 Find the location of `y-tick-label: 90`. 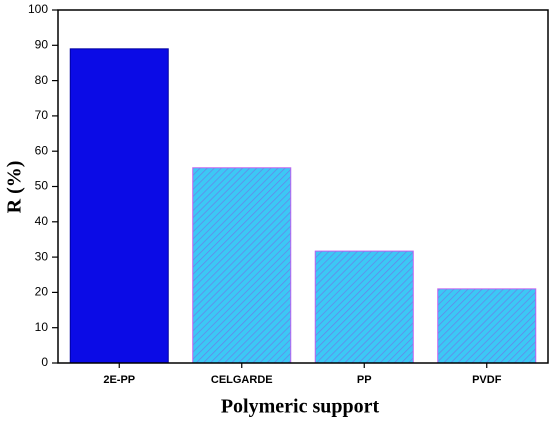

y-tick-label: 90 is located at coordinates (42, 44).